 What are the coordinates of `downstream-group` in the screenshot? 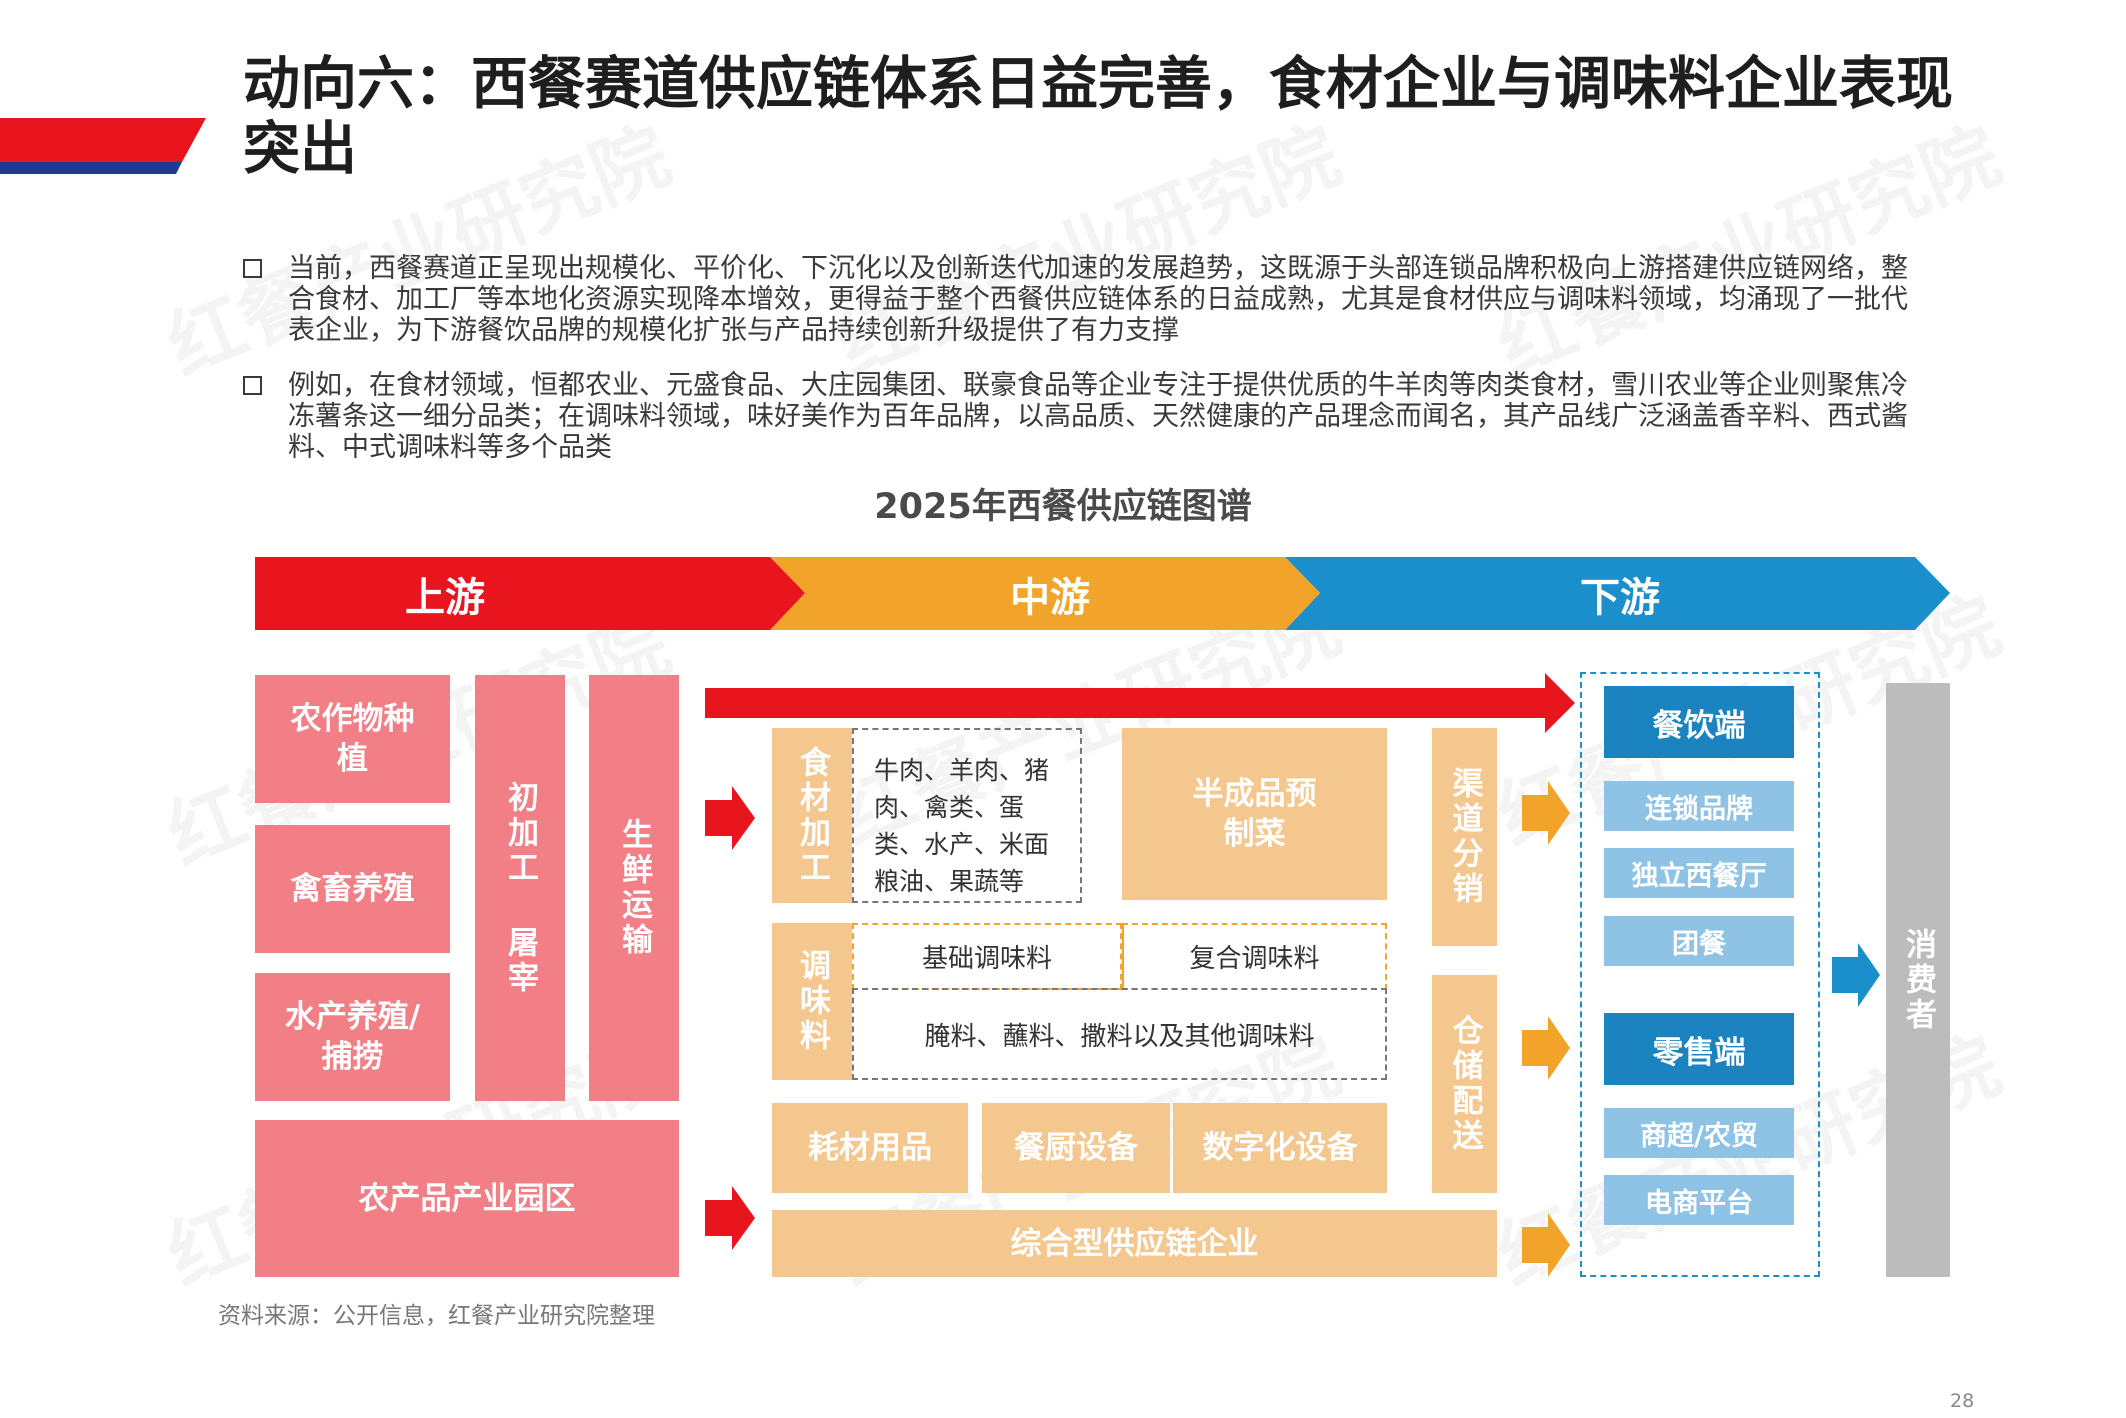 It's located at (1700, 974).